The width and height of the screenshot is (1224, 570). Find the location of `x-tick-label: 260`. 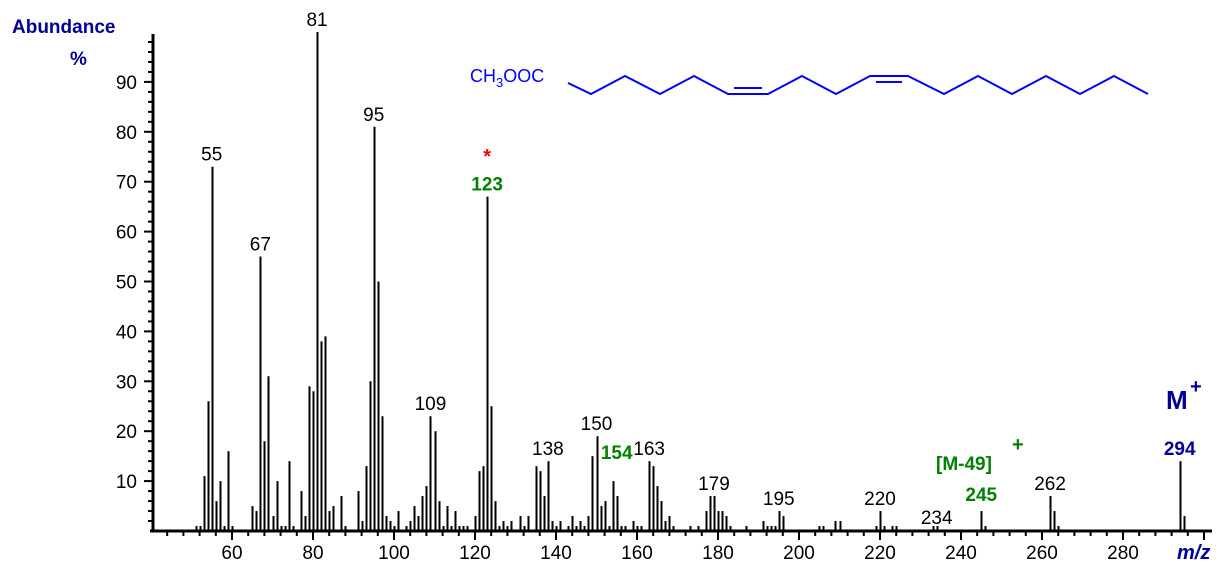

x-tick-label: 260 is located at coordinates (1042, 553).